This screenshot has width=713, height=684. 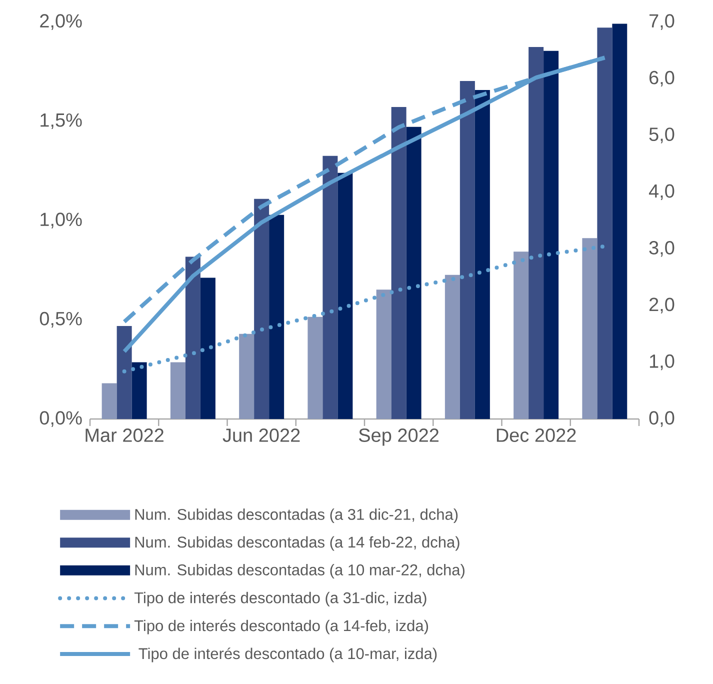 I want to click on y-tick-label: 1,0%, so click(x=61, y=220).